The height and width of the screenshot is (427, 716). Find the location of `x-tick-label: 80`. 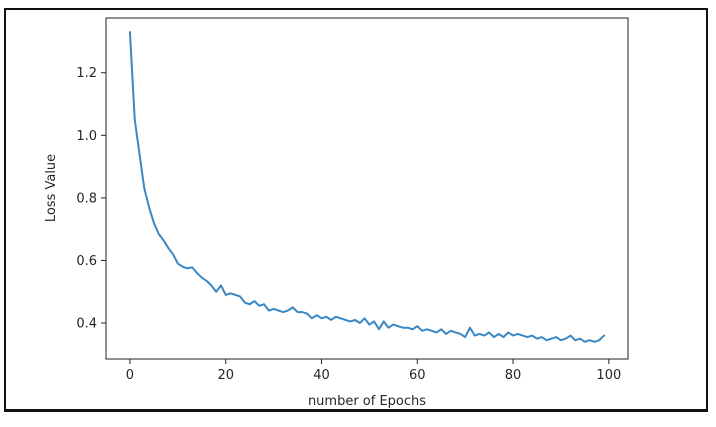

x-tick-label: 80 is located at coordinates (513, 375).